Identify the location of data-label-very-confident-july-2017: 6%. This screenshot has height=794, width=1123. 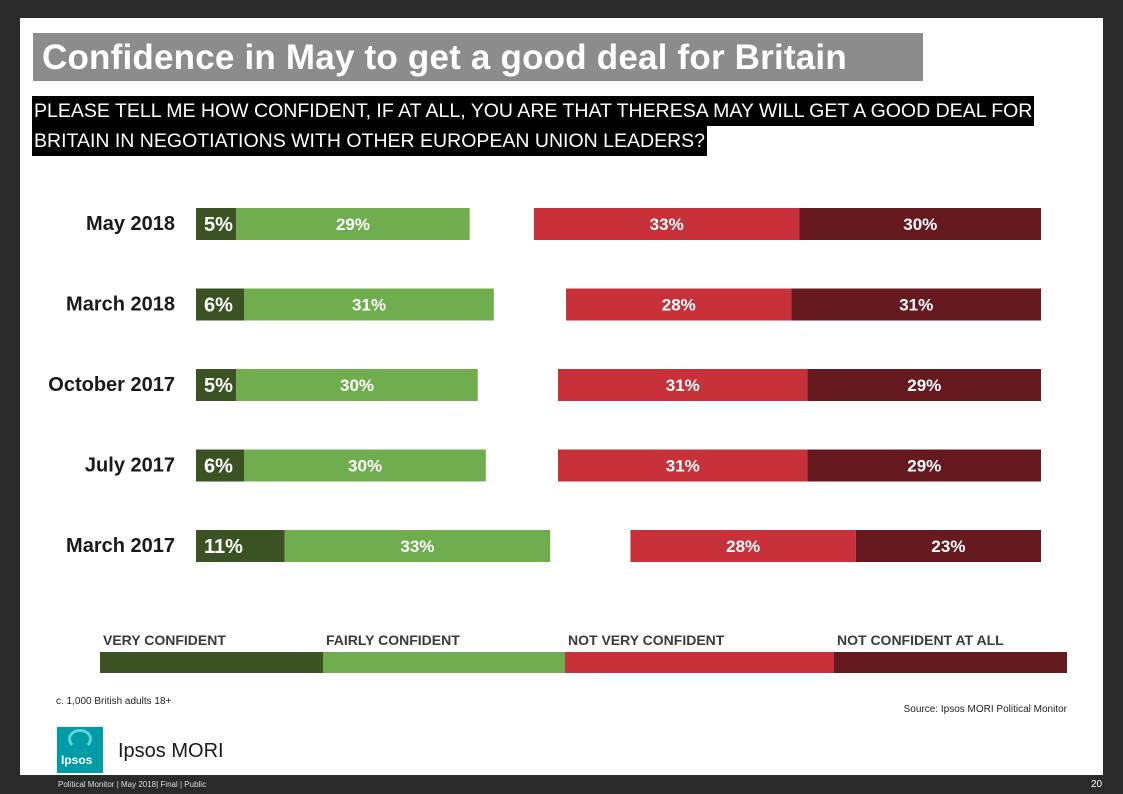
(218, 467).